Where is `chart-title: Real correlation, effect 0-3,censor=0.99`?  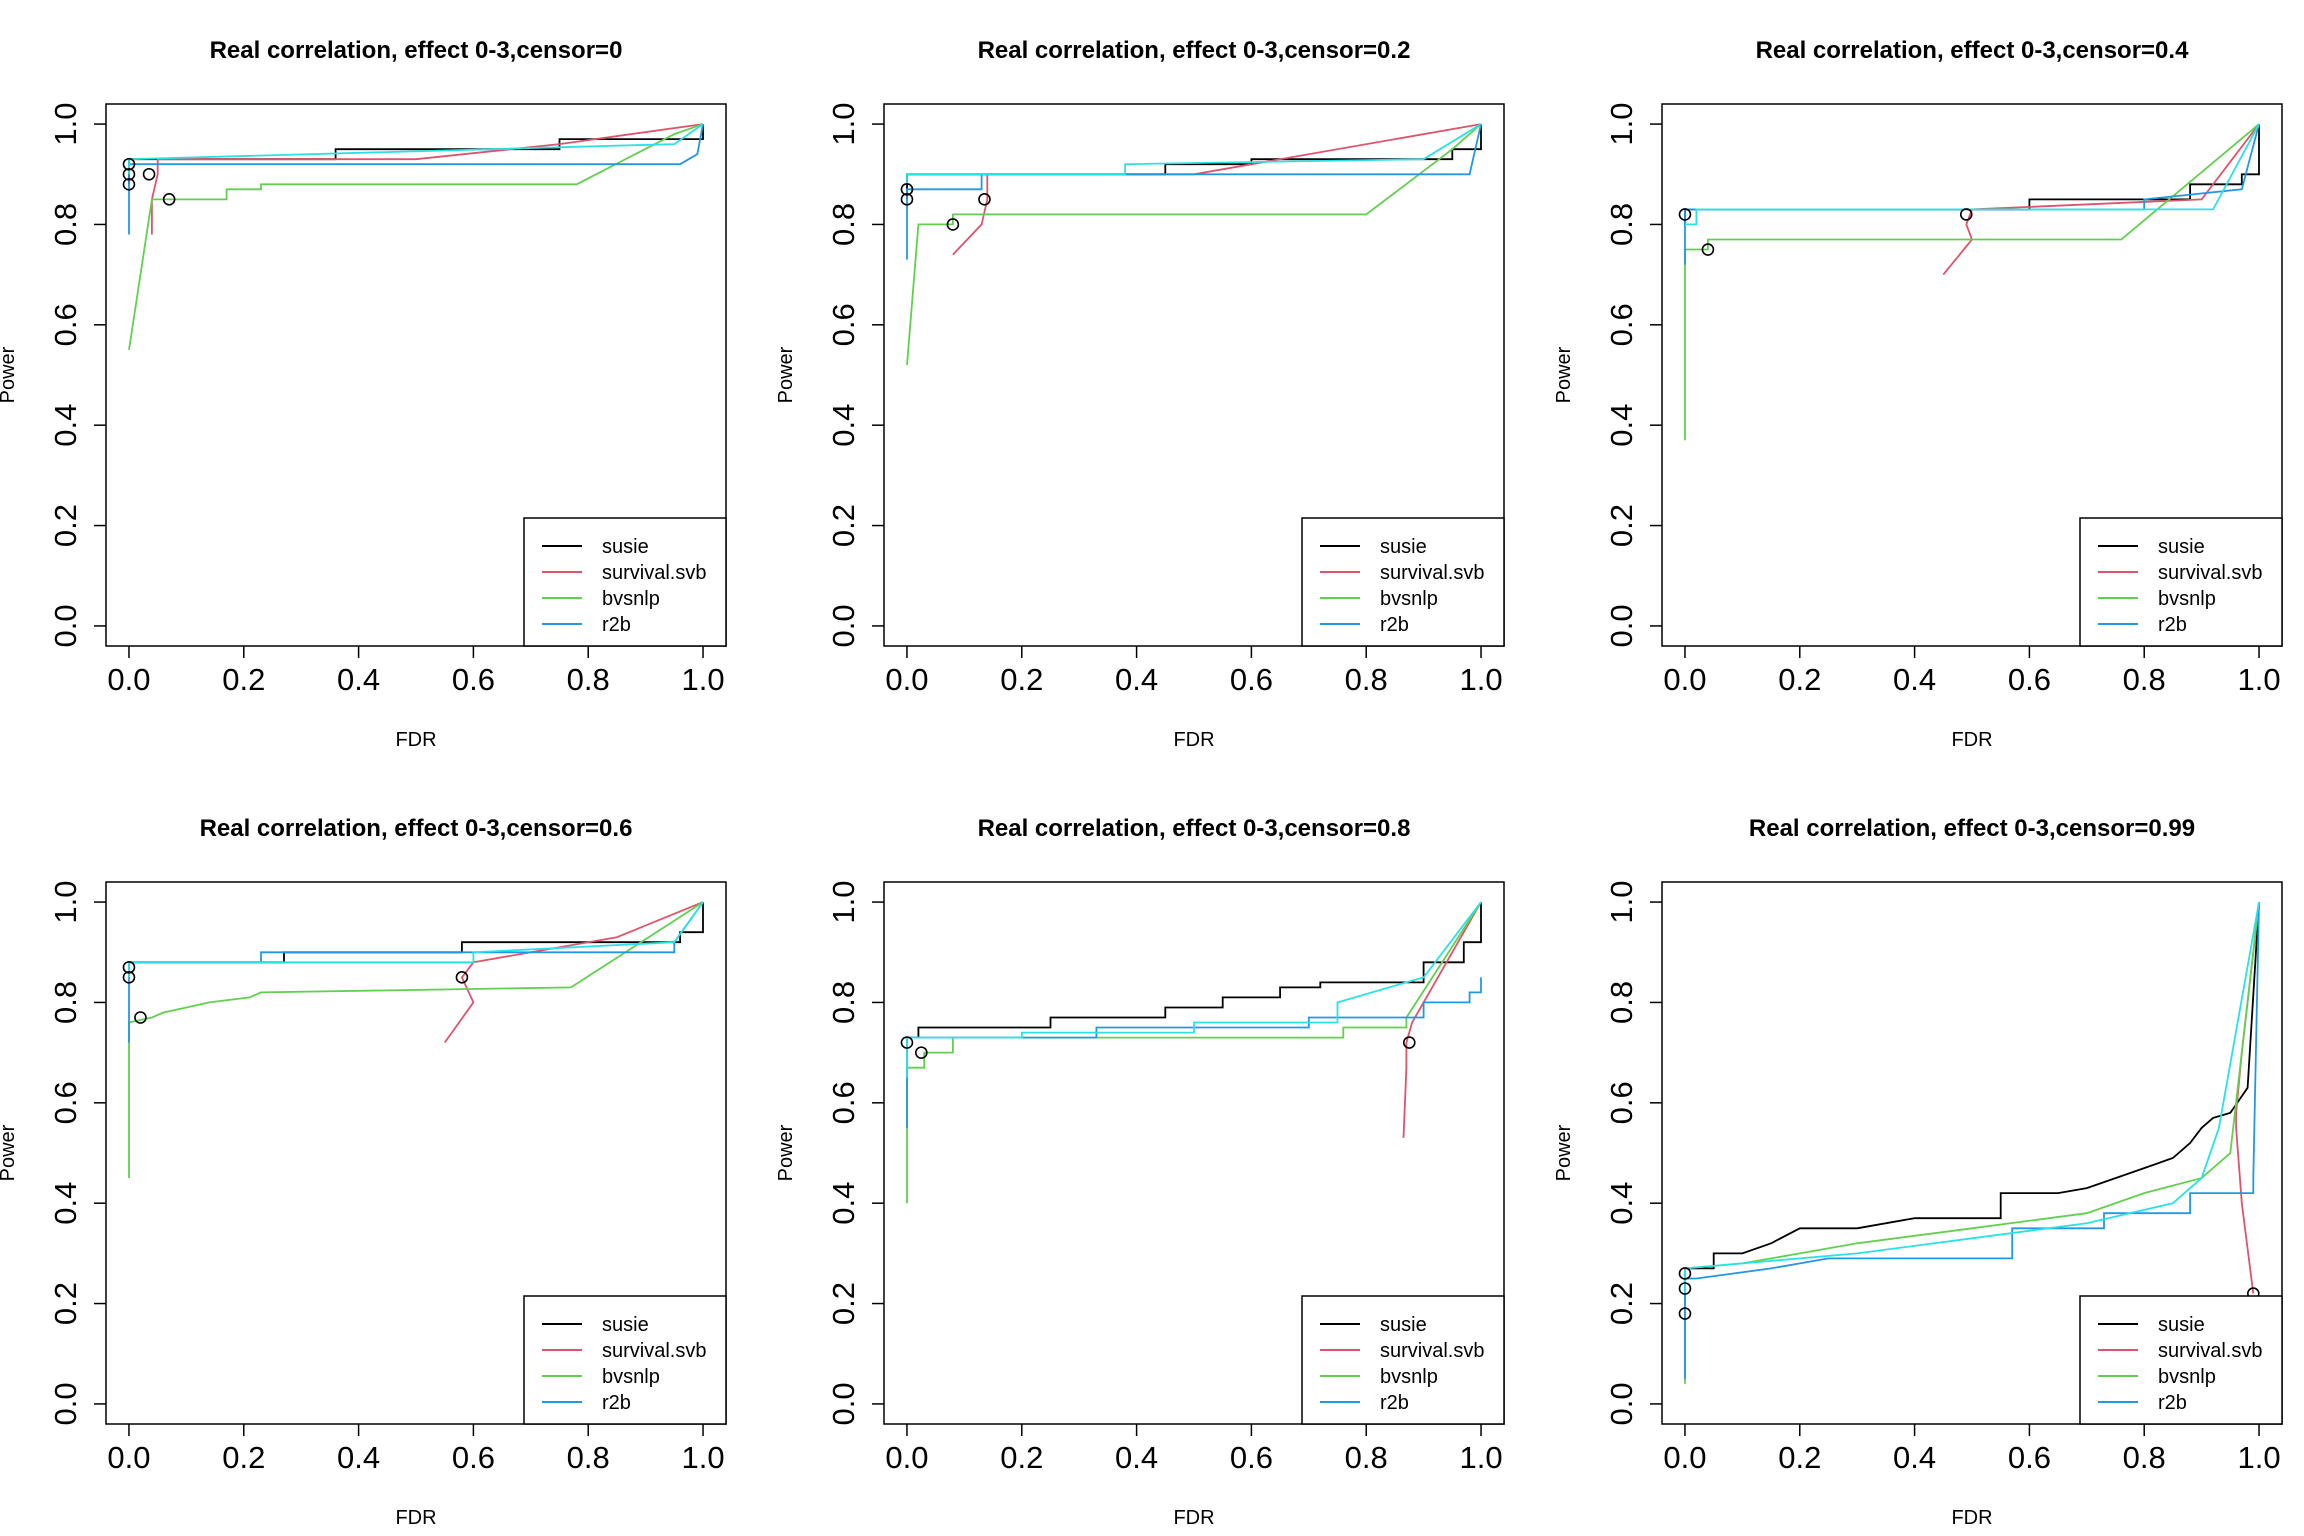 chart-title: Real correlation, effect 0-3,censor=0.99 is located at coordinates (1972, 828).